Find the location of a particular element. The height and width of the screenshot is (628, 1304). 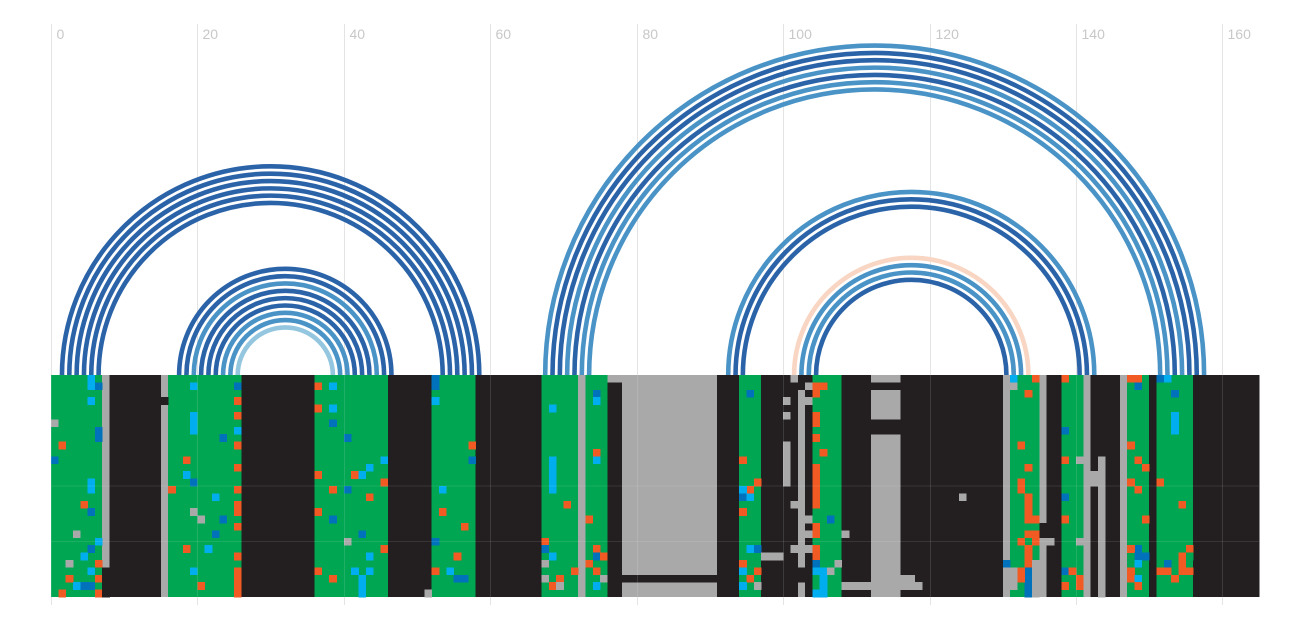

tick-label-20: 20 is located at coordinates (211, 34).